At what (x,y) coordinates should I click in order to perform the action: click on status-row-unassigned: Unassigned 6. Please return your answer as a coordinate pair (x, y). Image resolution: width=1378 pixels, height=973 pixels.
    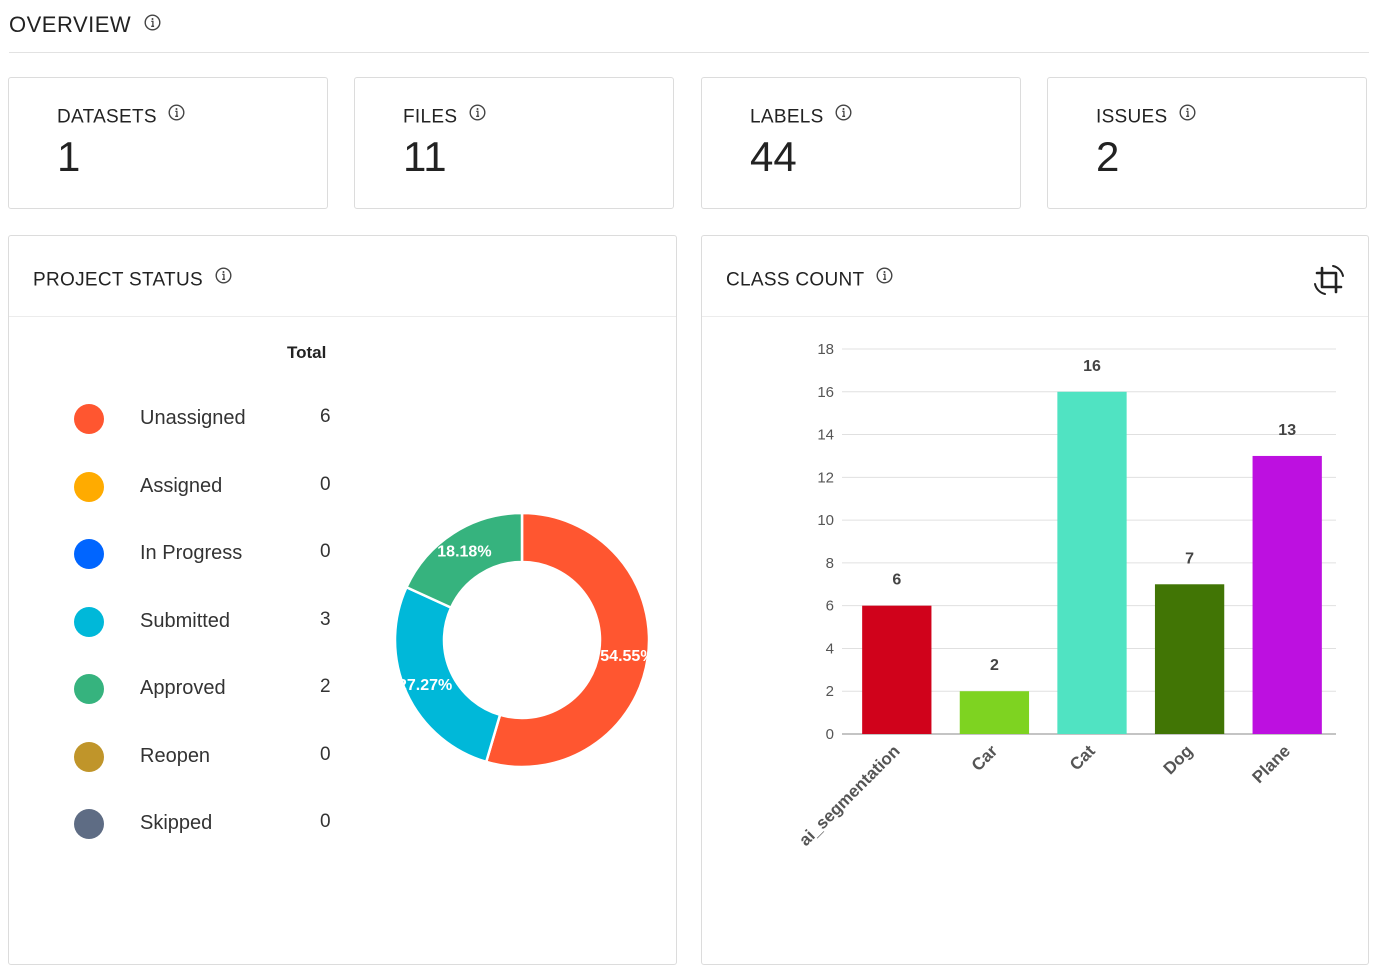
    Looking at the image, I should click on (179, 419).